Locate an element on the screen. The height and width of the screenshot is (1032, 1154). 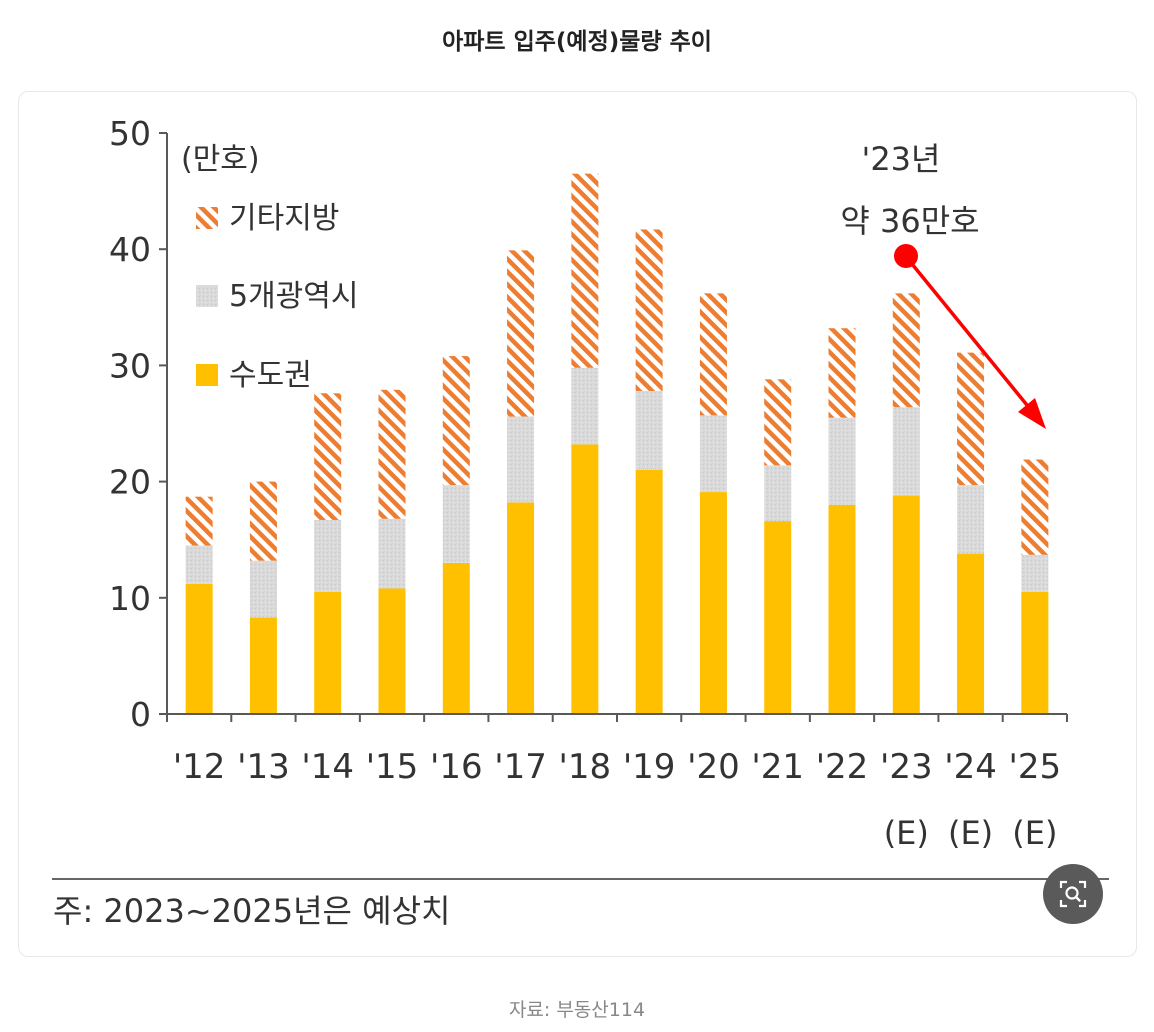
x-tick-label: '19 is located at coordinates (649, 767).